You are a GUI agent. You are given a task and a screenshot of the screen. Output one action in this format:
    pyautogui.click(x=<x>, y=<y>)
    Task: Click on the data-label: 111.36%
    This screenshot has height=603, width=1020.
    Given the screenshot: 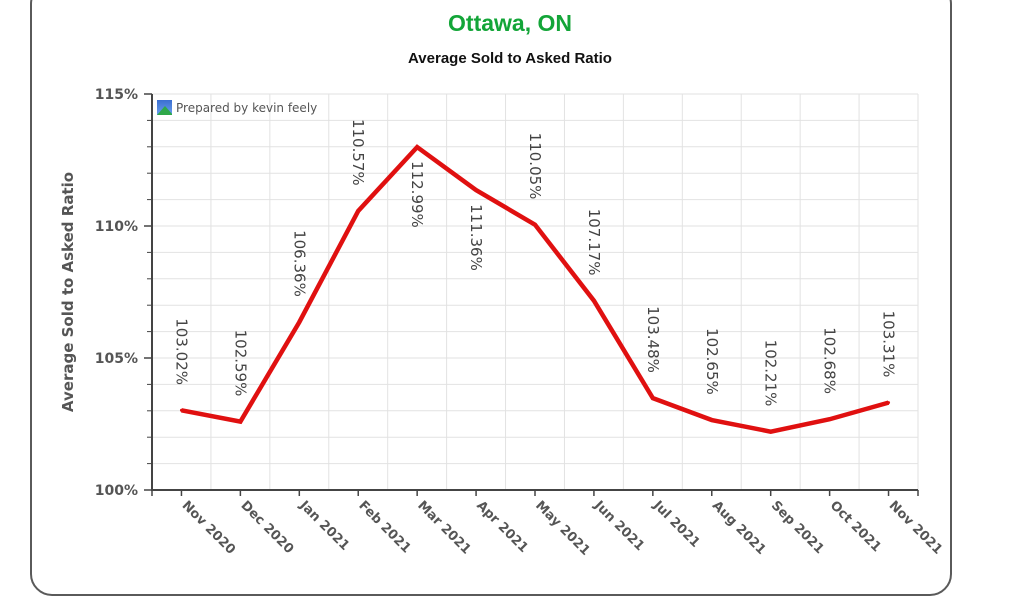 What is the action you would take?
    pyautogui.click(x=476, y=237)
    